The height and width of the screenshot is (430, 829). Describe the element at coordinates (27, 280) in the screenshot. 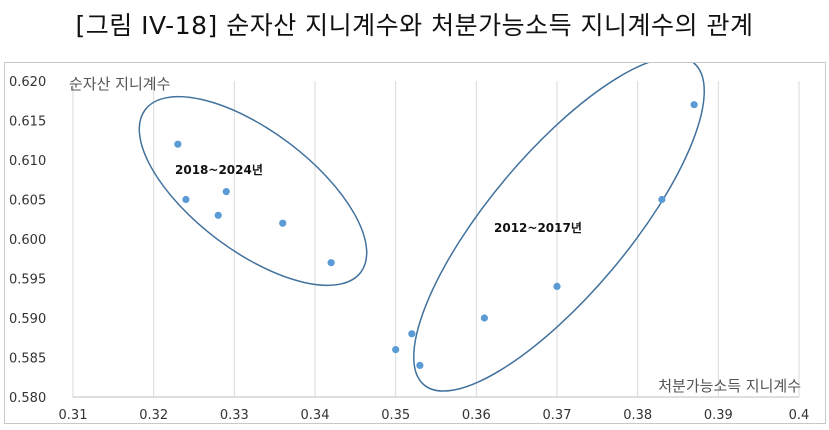

I see `y-tick-label: 0.595` at that location.